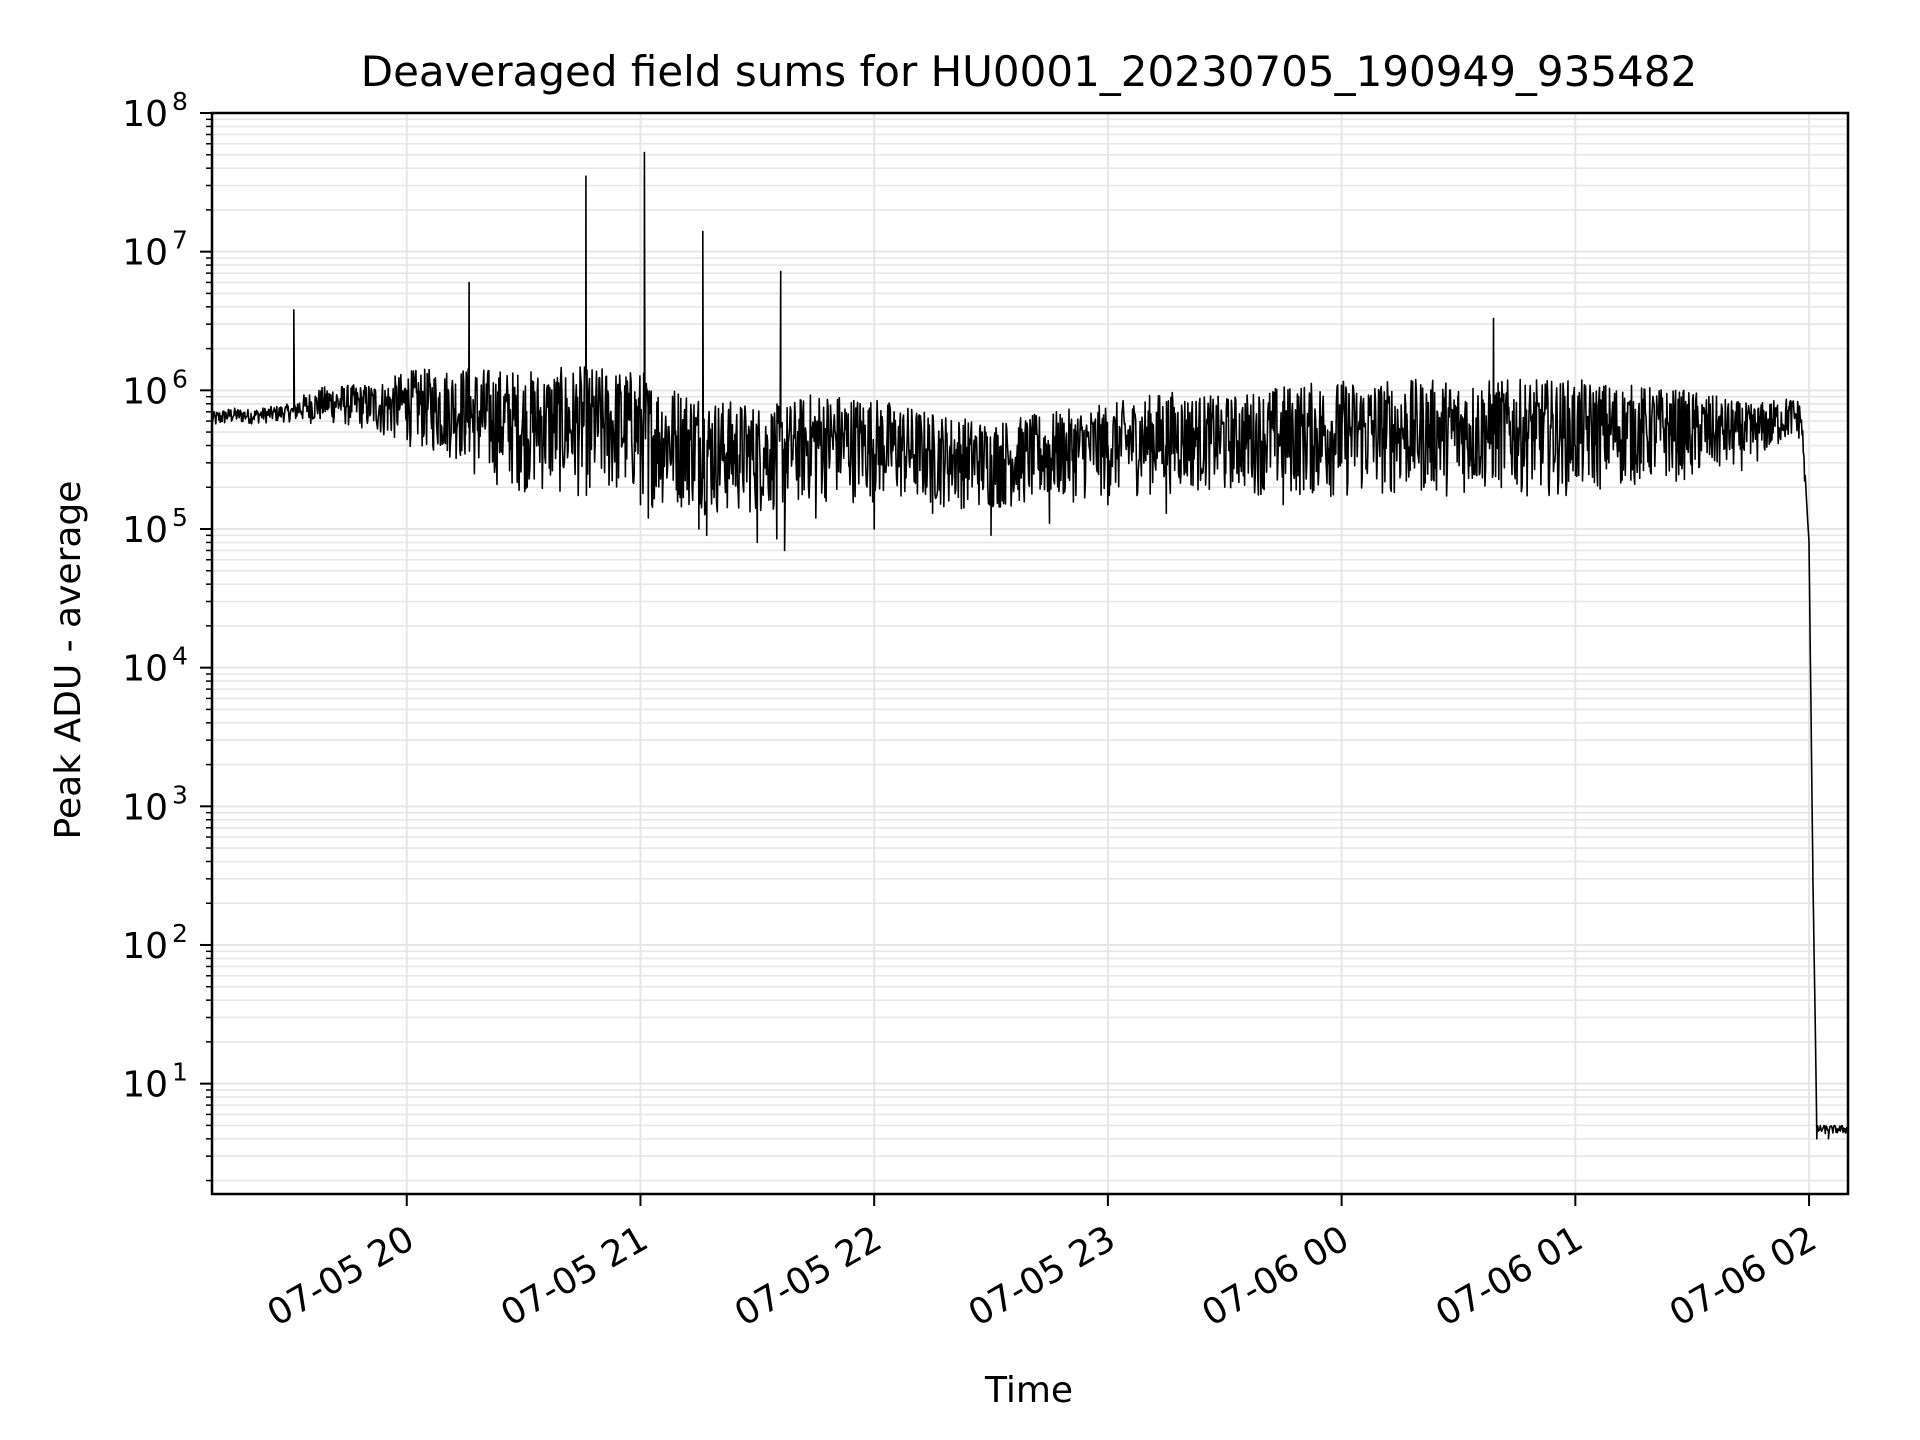  What do you see at coordinates (1509, 1276) in the screenshot?
I see `x-tick-label: 07-06 01` at bounding box center [1509, 1276].